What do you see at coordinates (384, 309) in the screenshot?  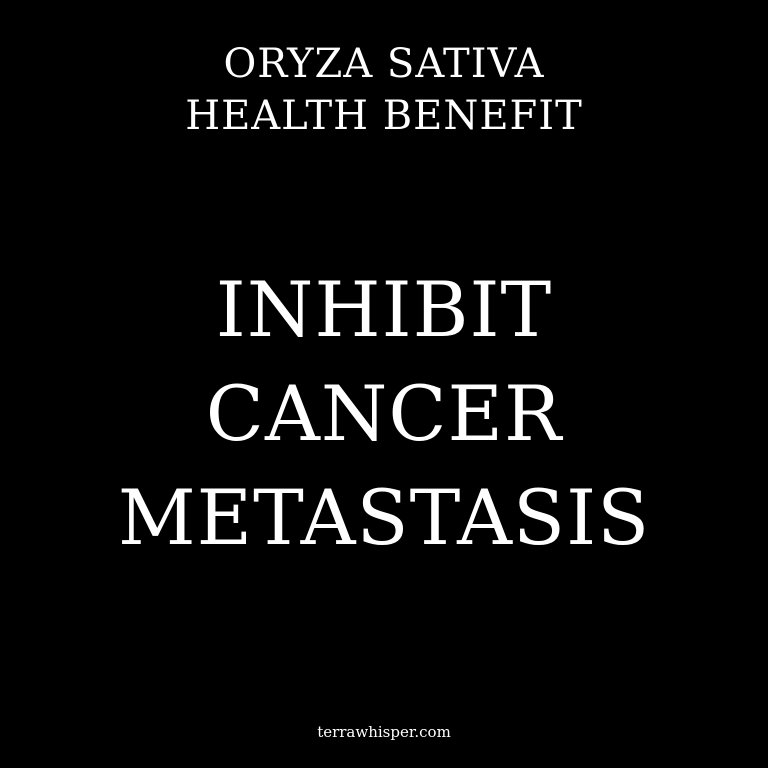 I see `headline-line-1: INHIBIT` at bounding box center [384, 309].